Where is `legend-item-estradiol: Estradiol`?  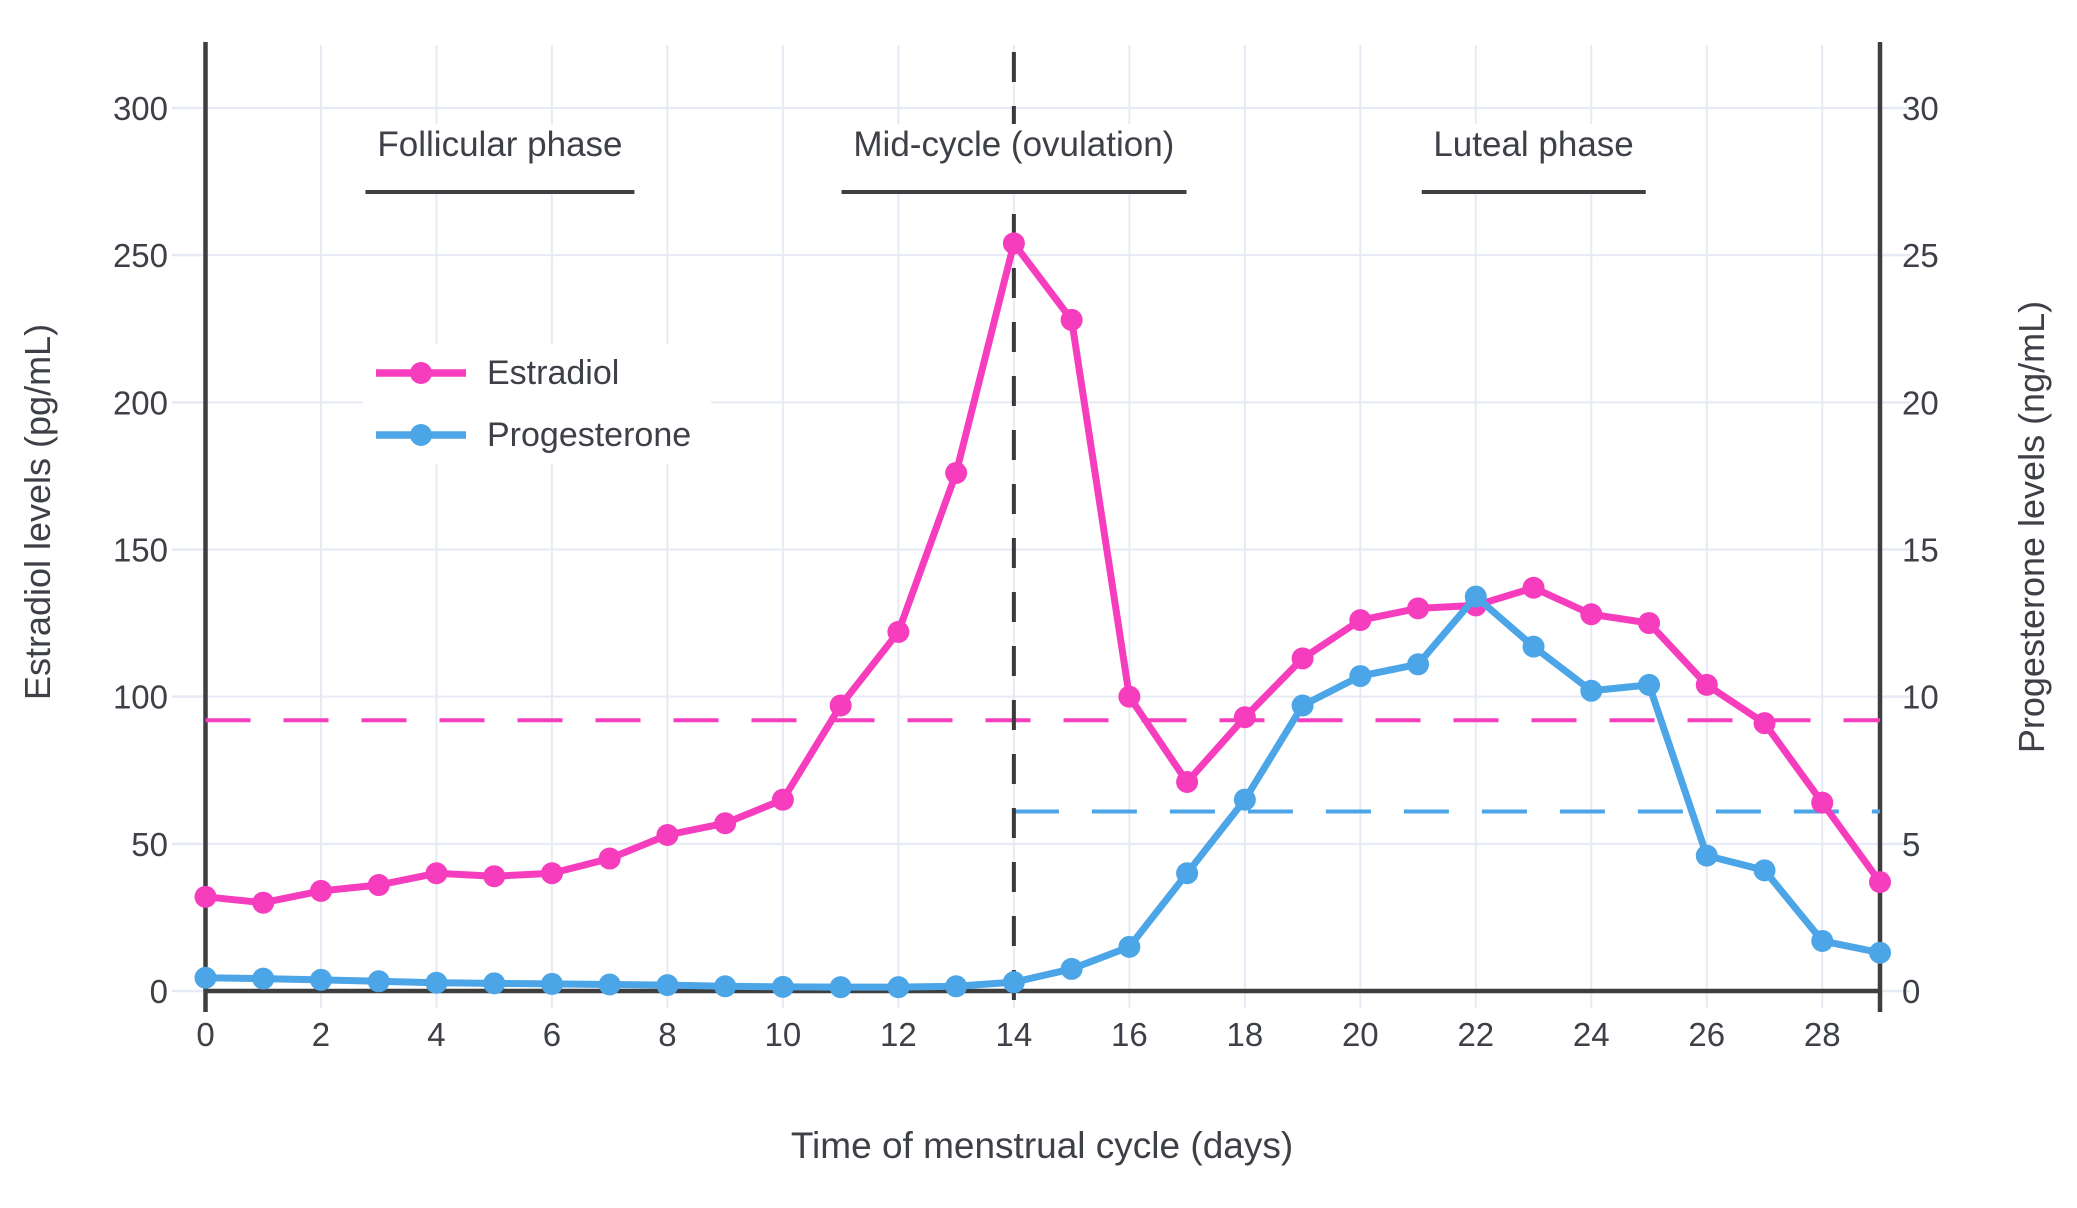 legend-item-estradiol: Estradiol is located at coordinates (532, 373).